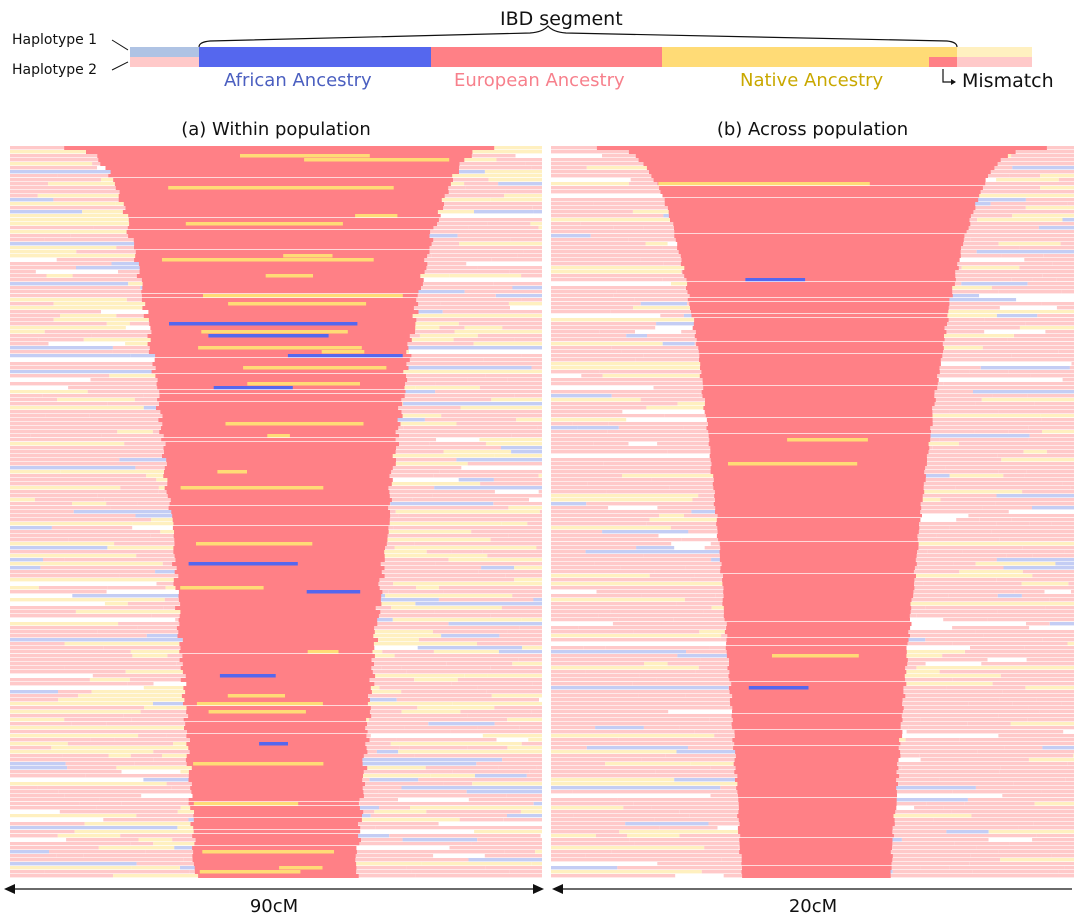 The image size is (1074, 919). Describe the element at coordinates (812, 281) in the screenshot. I see `row-separator` at that location.